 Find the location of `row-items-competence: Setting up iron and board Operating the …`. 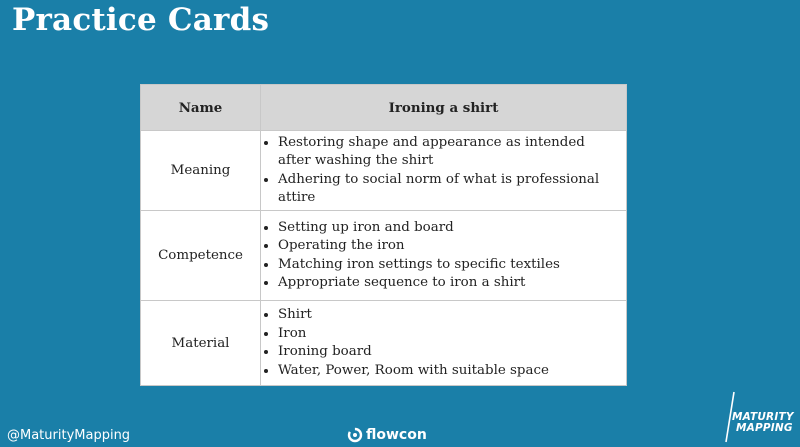

row-items-competence: Setting up iron and board Operating the … is located at coordinates (443, 255).